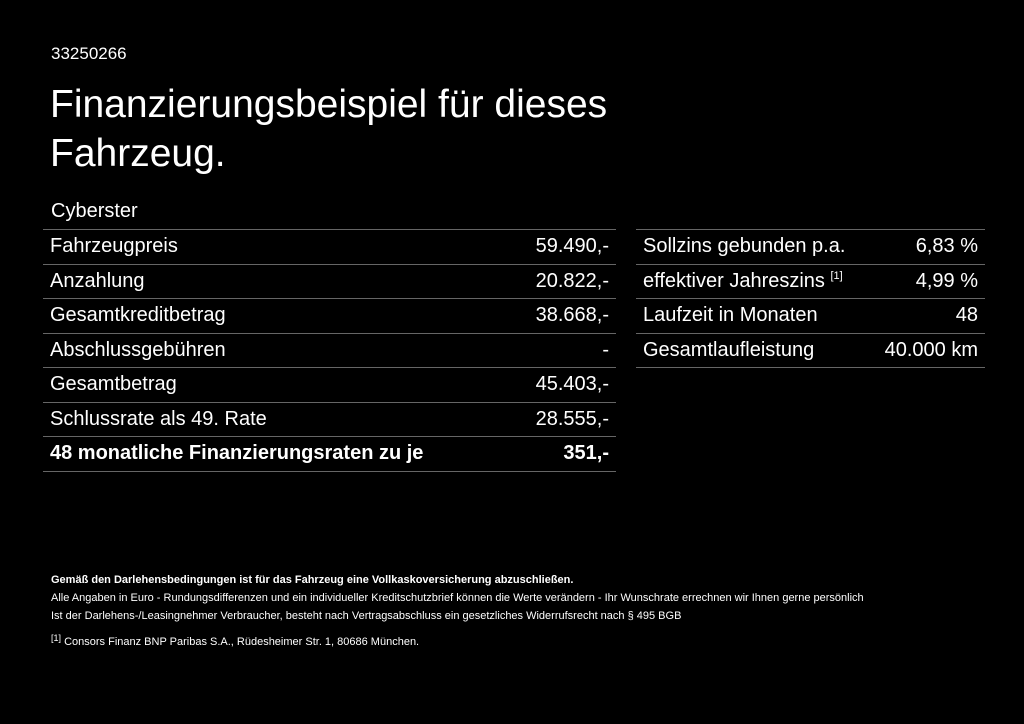 This screenshot has height=724, width=1024. What do you see at coordinates (927, 350) in the screenshot?
I see `row-value: 40.000 km` at bounding box center [927, 350].